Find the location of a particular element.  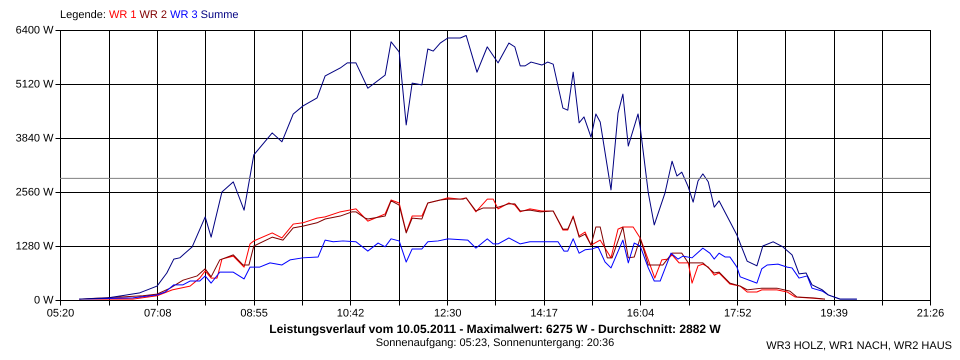

text: Leistungsverlauf vom 10.05.2011 - Maximalwert: 6275 W - Durchschnitt: 2882 W is located at coordinates (495, 329).